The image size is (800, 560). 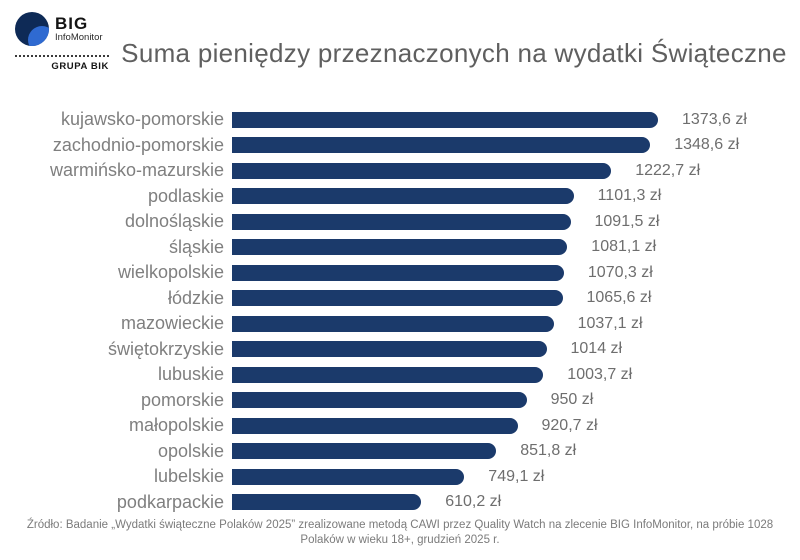 I want to click on chart-row: kujawsko-pomorskie 1373,6 zł, so click(x=400, y=120).